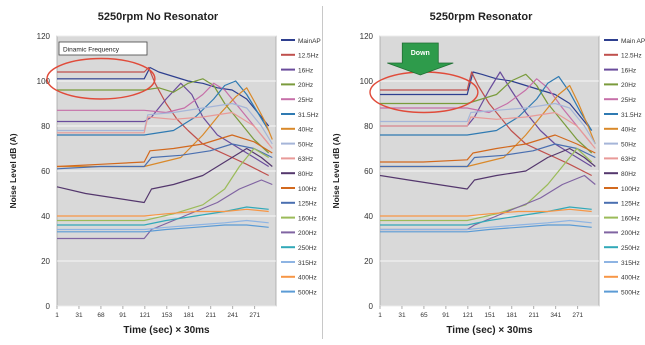 The image size is (645, 345). Describe the element at coordinates (45, 216) in the screenshot. I see `y-tick-label: 40` at that location.